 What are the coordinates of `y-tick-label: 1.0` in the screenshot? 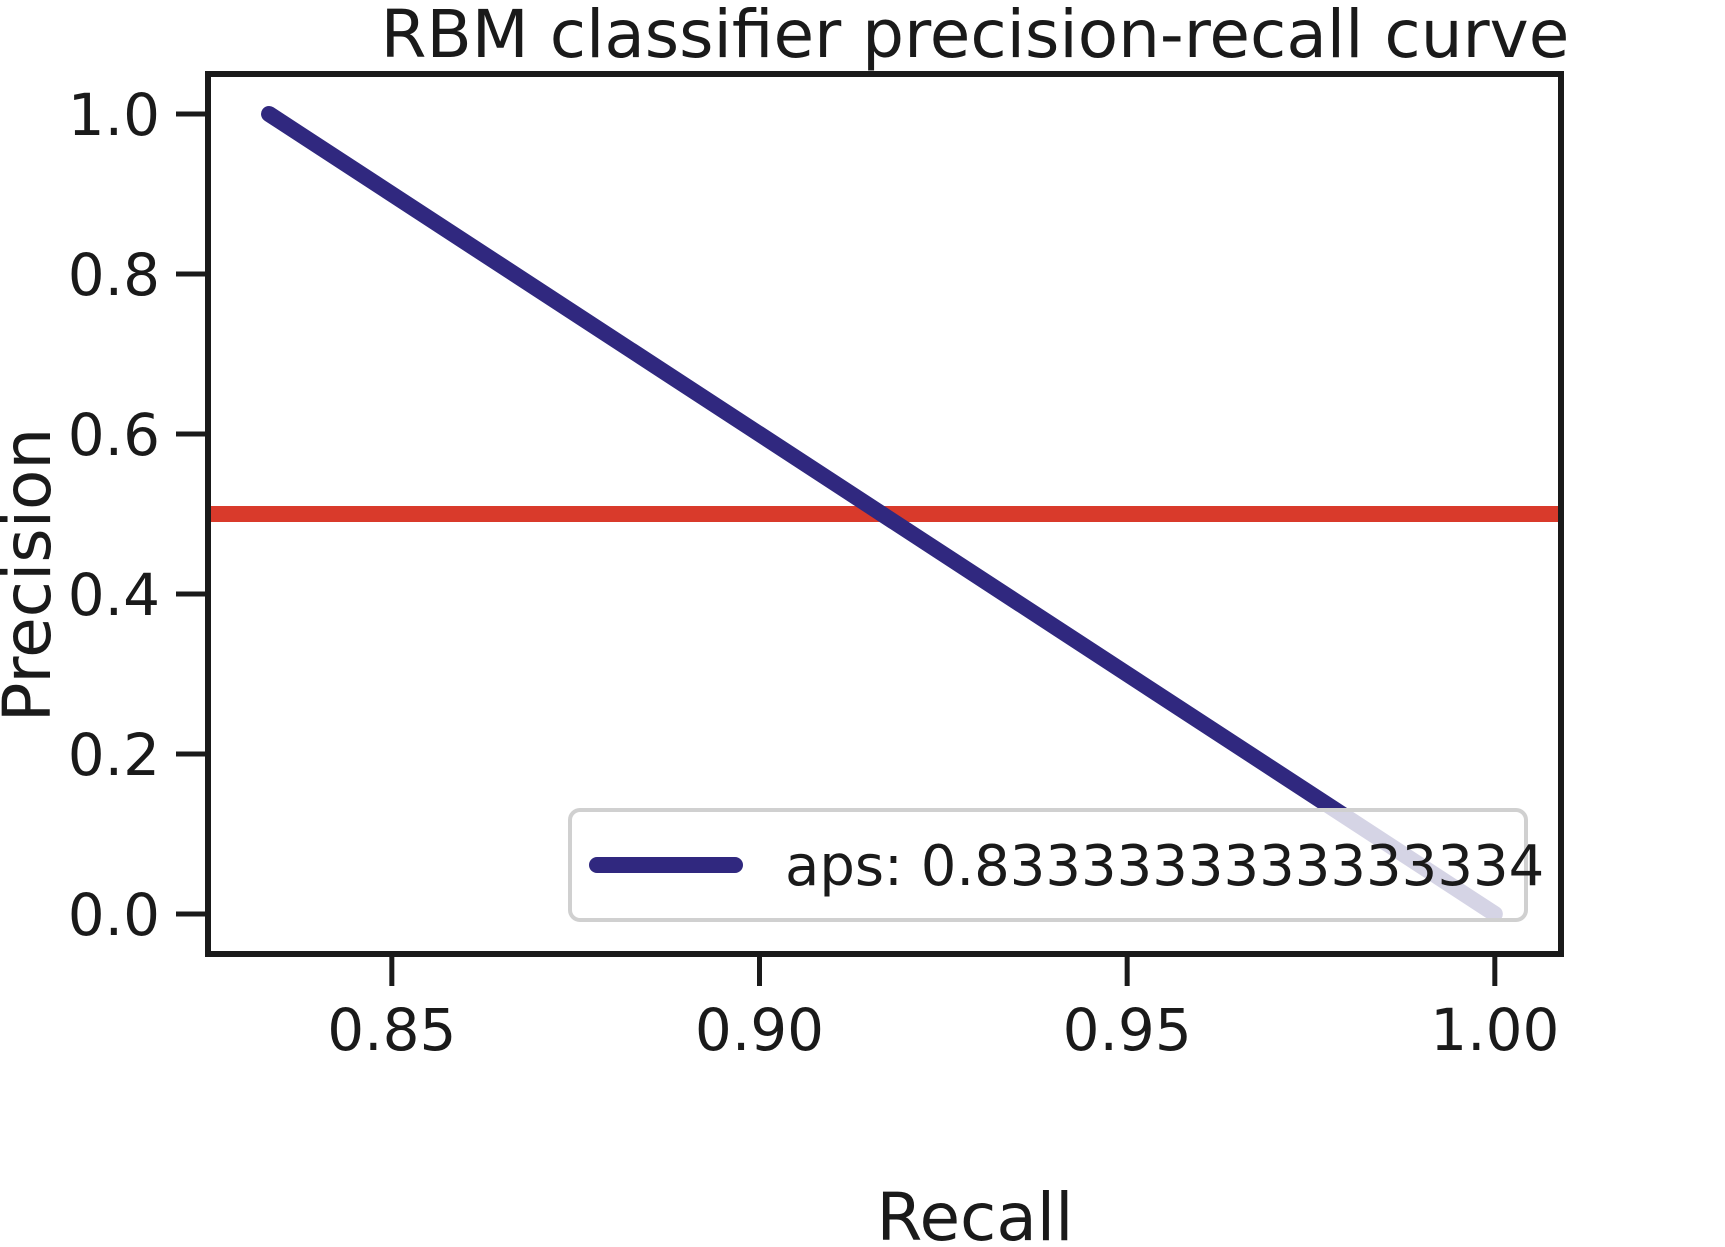 It's located at (114, 115).